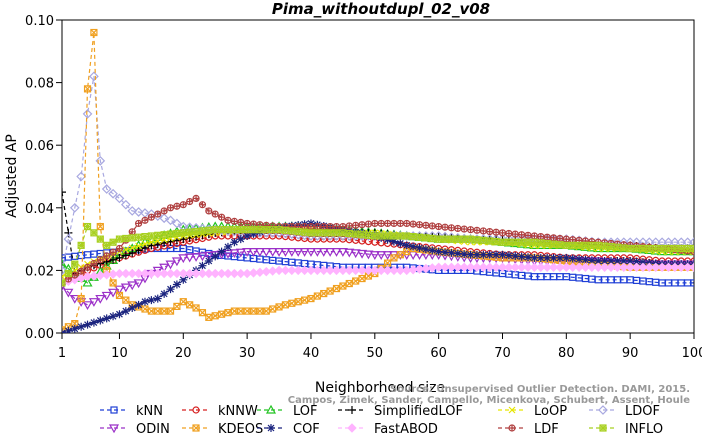 This screenshot has width=702, height=434. I want to click on legend-label: SimplifiedLOF, so click(418, 411).